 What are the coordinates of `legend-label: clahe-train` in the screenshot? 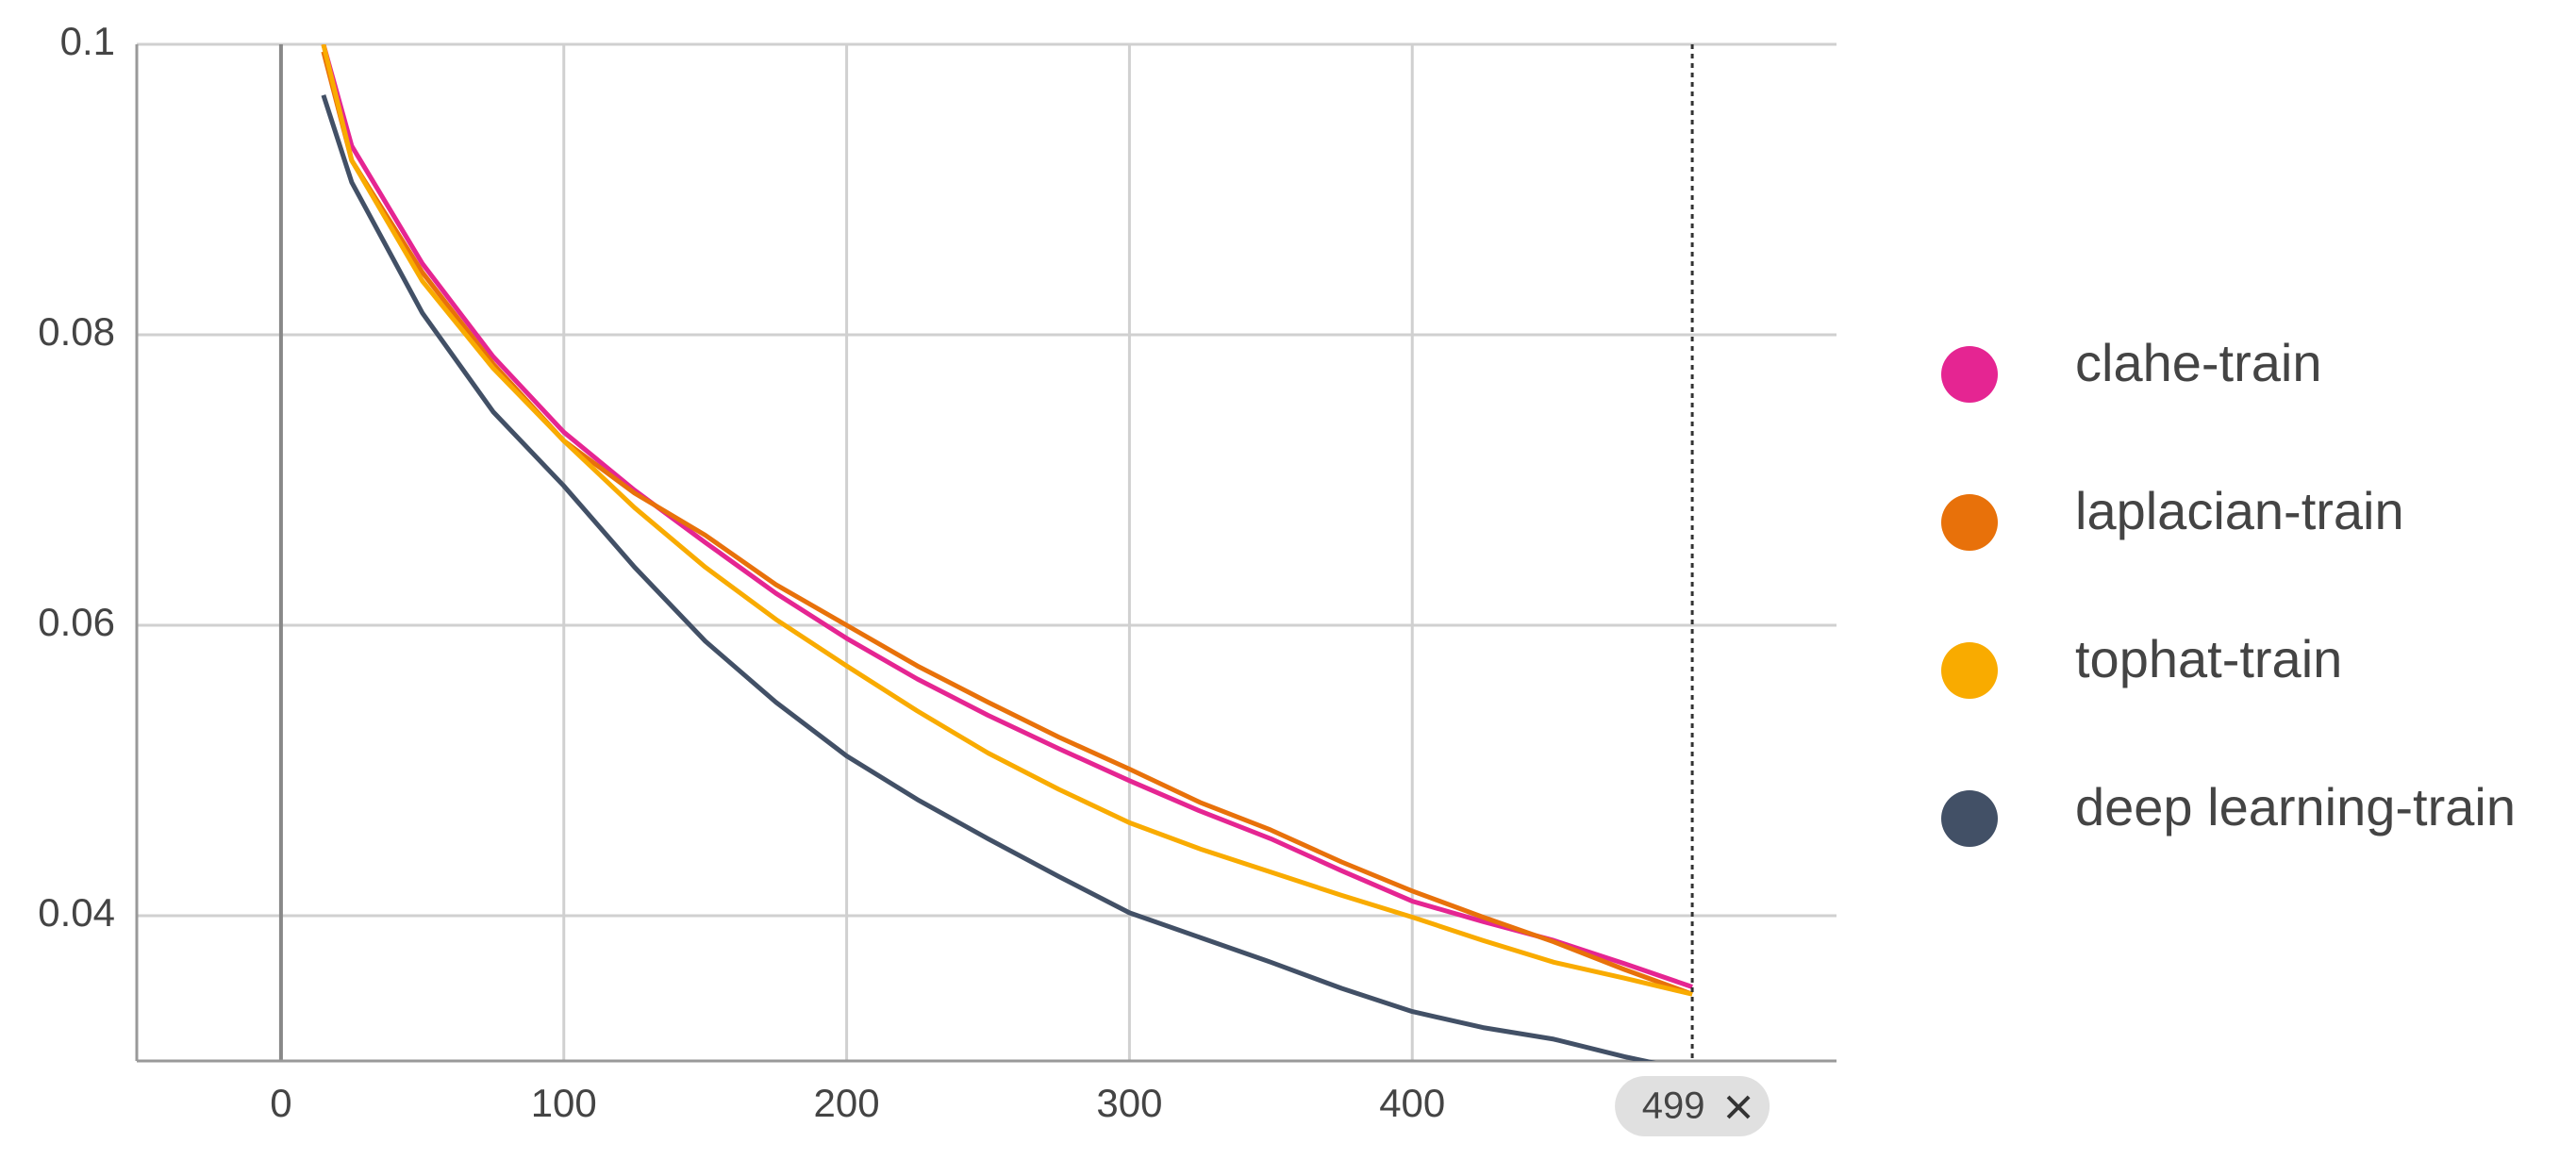 It's located at (2198, 363).